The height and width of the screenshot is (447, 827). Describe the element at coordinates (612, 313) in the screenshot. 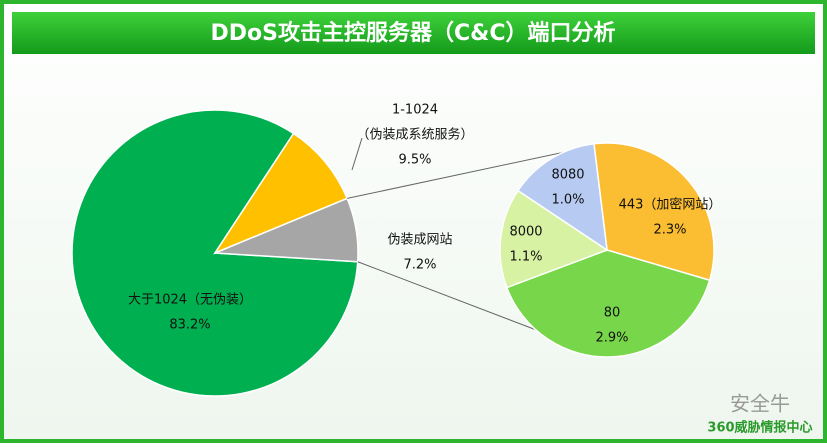

I see `slice-label: 80` at that location.